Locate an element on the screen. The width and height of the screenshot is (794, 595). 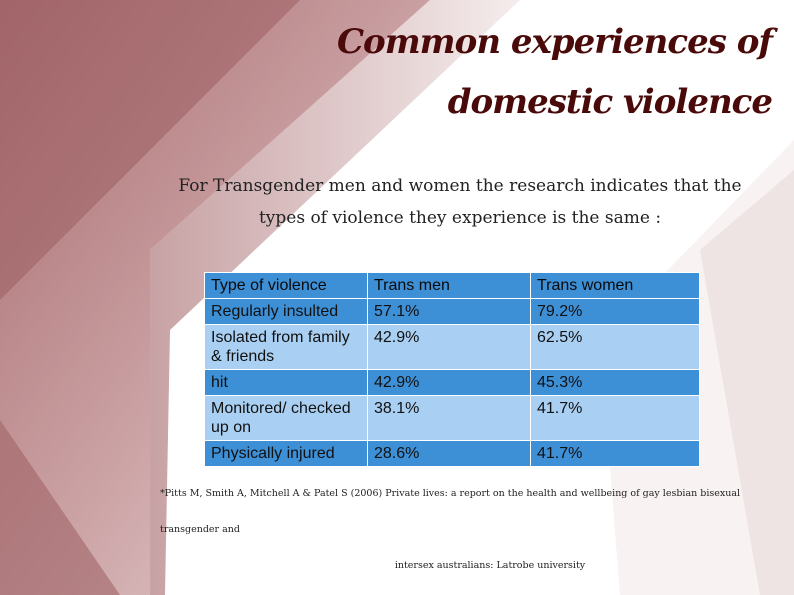
table-row: Monitored/ checked up on 38.1% 41.7% is located at coordinates (452, 418).